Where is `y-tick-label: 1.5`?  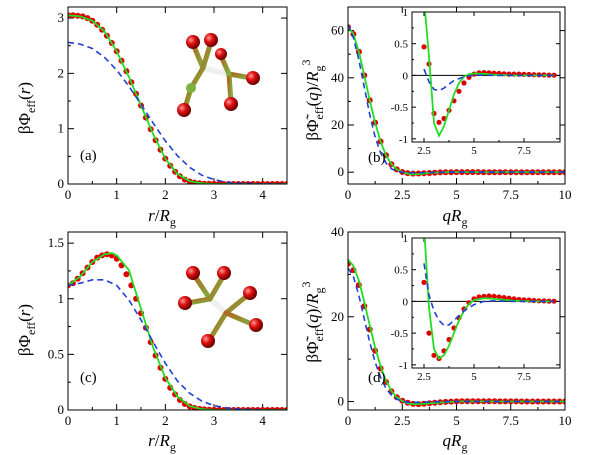 y-tick-label: 1.5 is located at coordinates (56, 242).